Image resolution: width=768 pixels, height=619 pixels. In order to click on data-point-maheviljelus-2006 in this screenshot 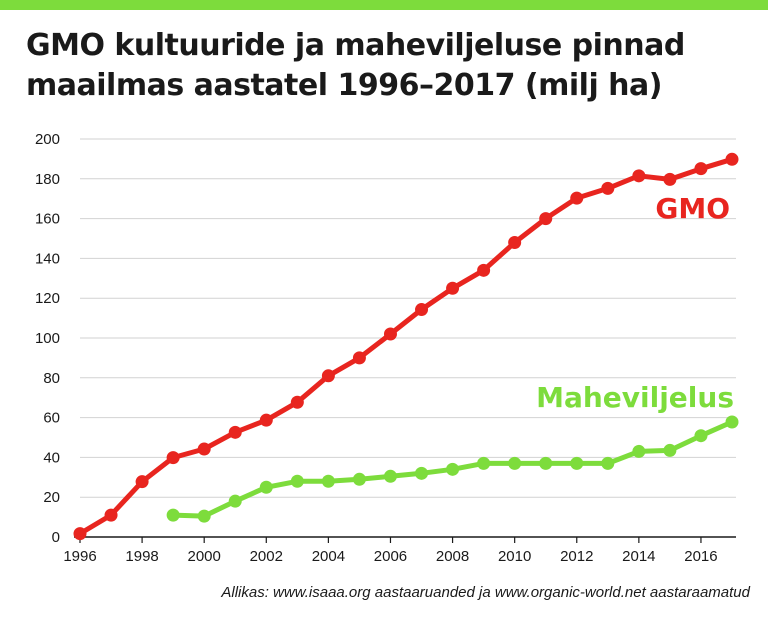, I will do `click(390, 476)`.